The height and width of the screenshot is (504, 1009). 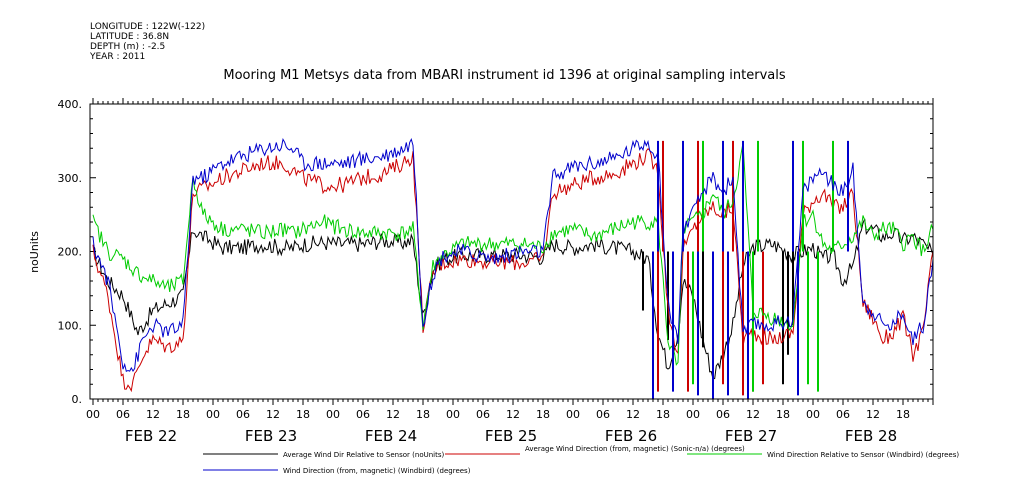 What do you see at coordinates (871, 436) in the screenshot?
I see `day-label: FEB 28` at bounding box center [871, 436].